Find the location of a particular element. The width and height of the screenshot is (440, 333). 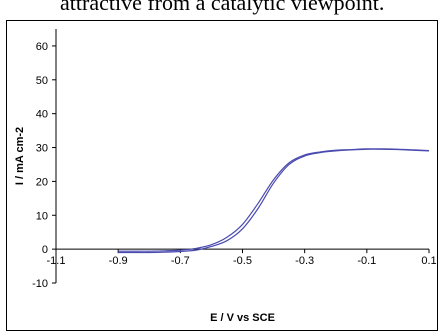

caption-snippet: attractive from a catalytic viewpoint. is located at coordinates (222, 7).